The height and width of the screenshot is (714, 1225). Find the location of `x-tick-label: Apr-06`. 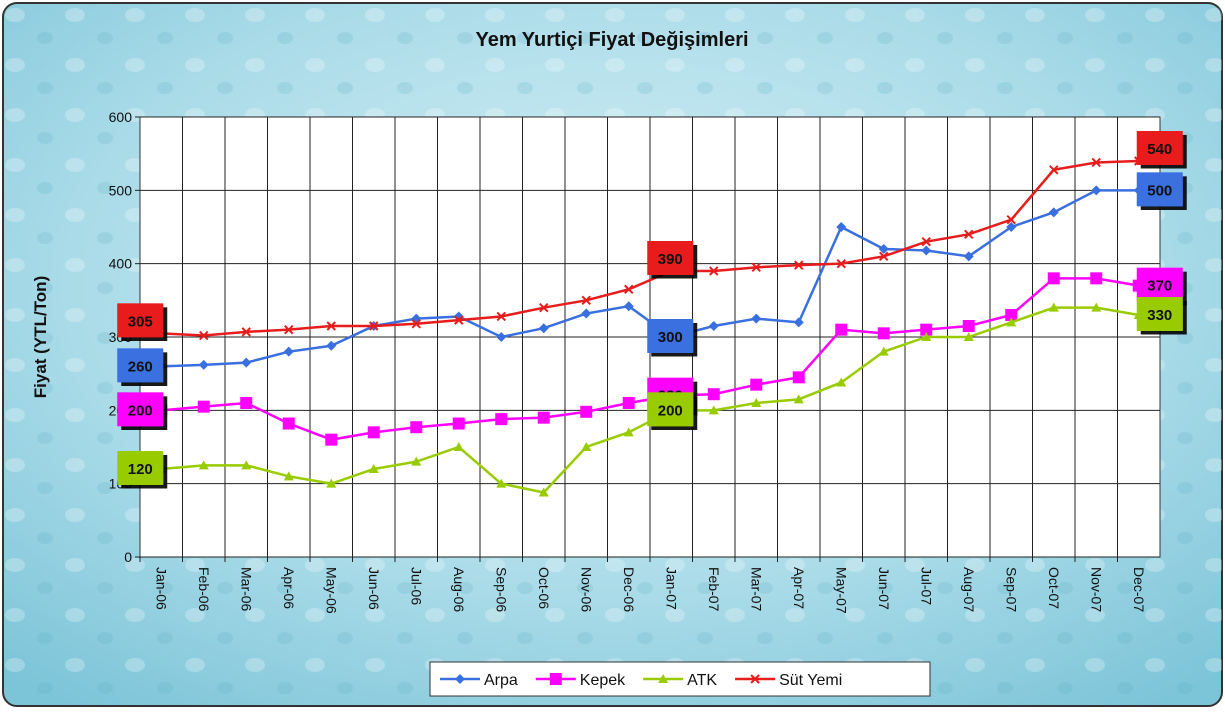

x-tick-label: Apr-06 is located at coordinates (289, 588).